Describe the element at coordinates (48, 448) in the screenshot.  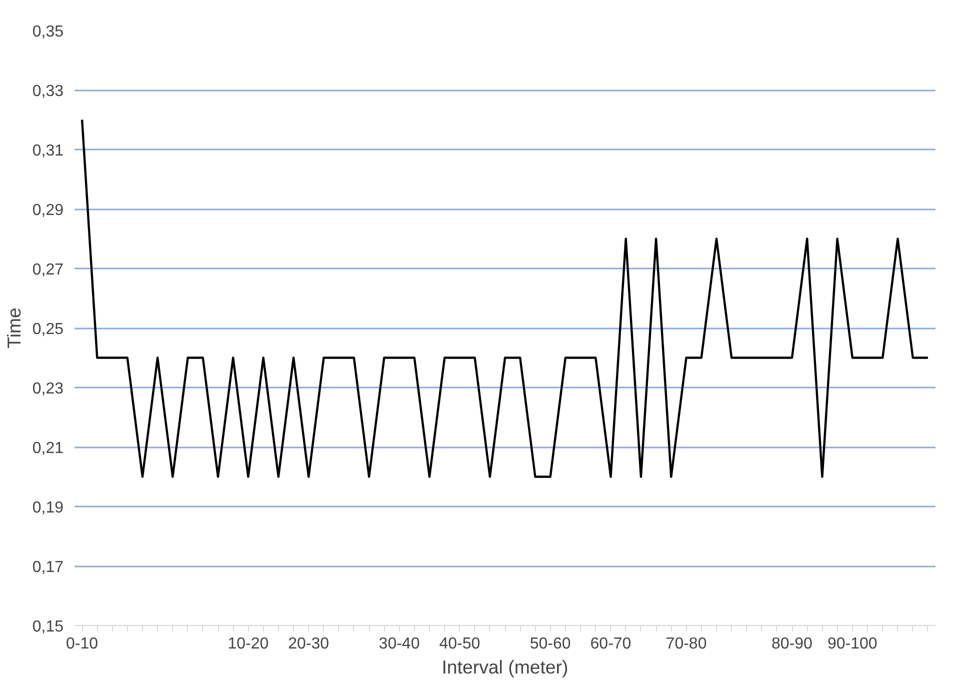
I see `y-tick-label: 0,21` at that location.